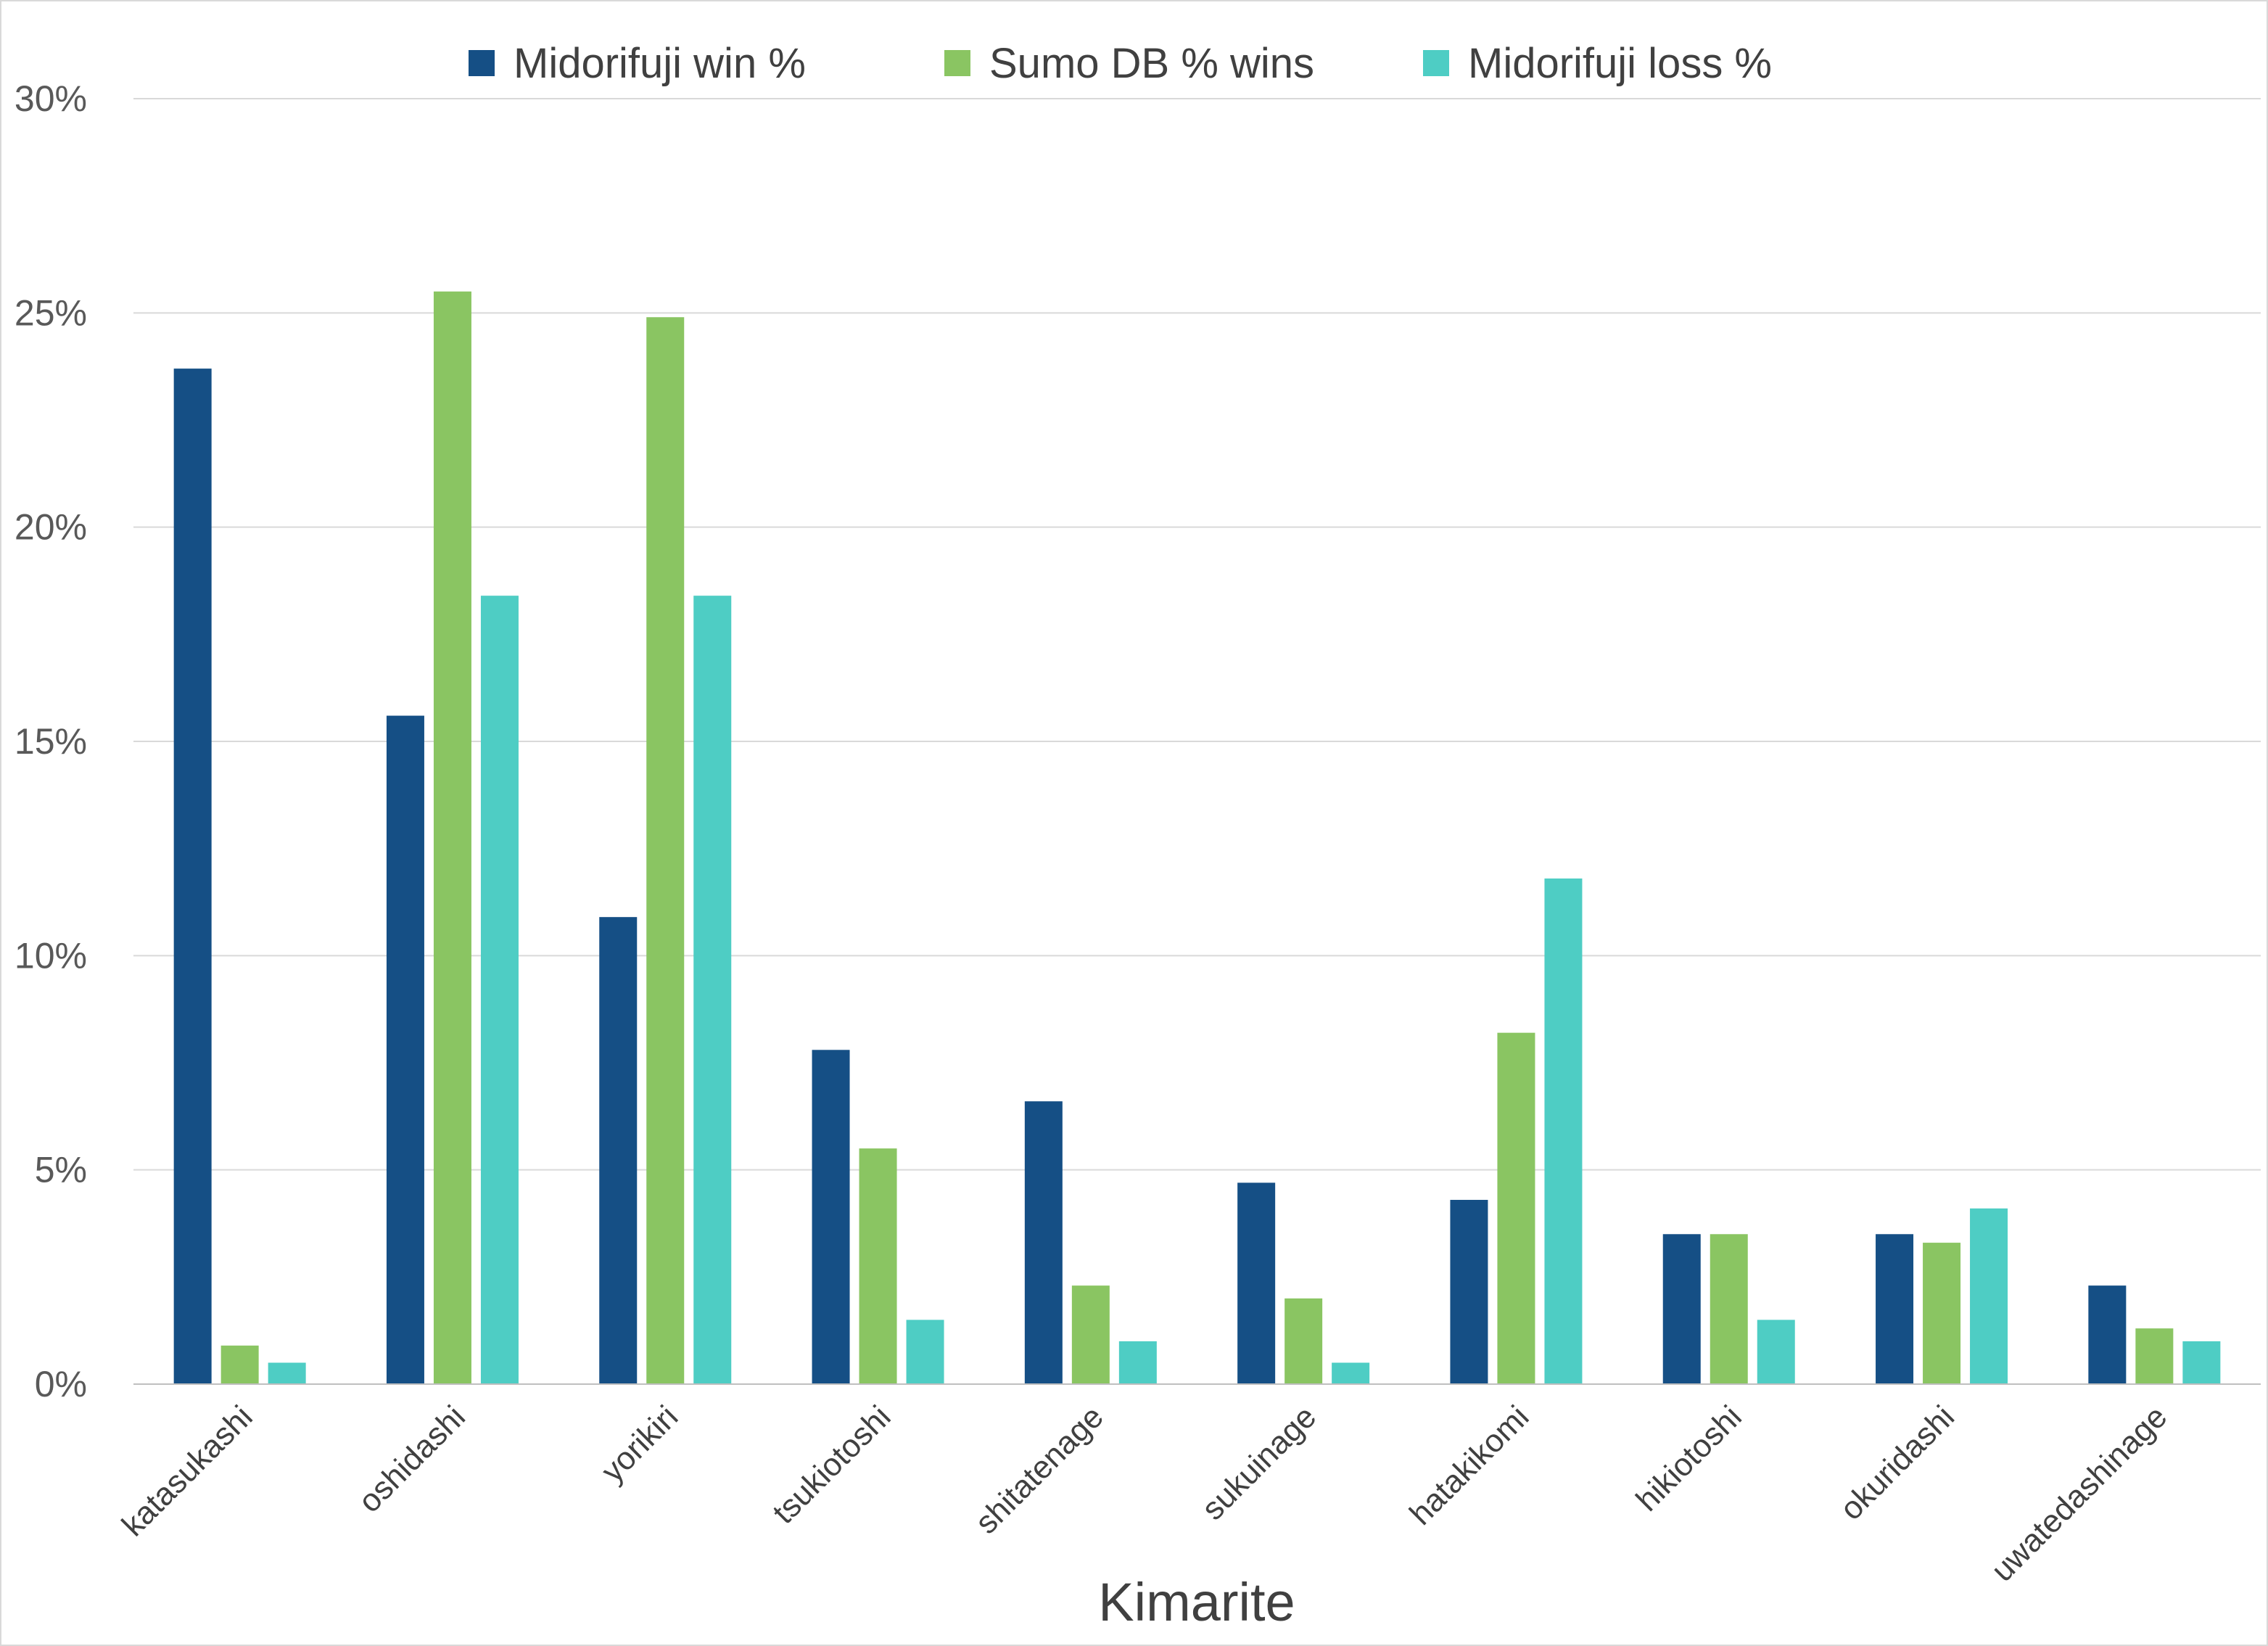 This screenshot has height=1646, width=2268. I want to click on y-tick-label: 10%, so click(51, 955).